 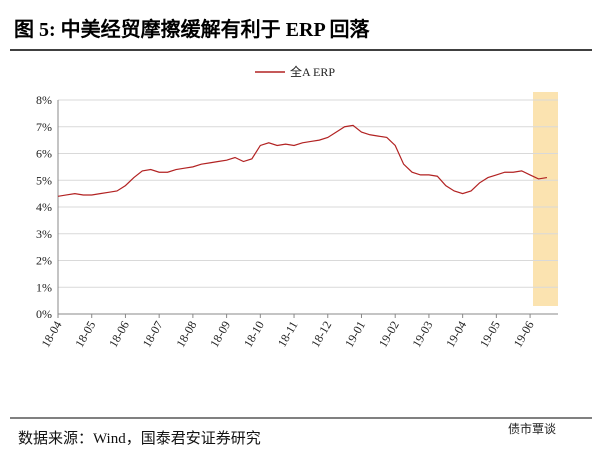 I want to click on x-tick-label: 18-12, so click(x=321, y=334).